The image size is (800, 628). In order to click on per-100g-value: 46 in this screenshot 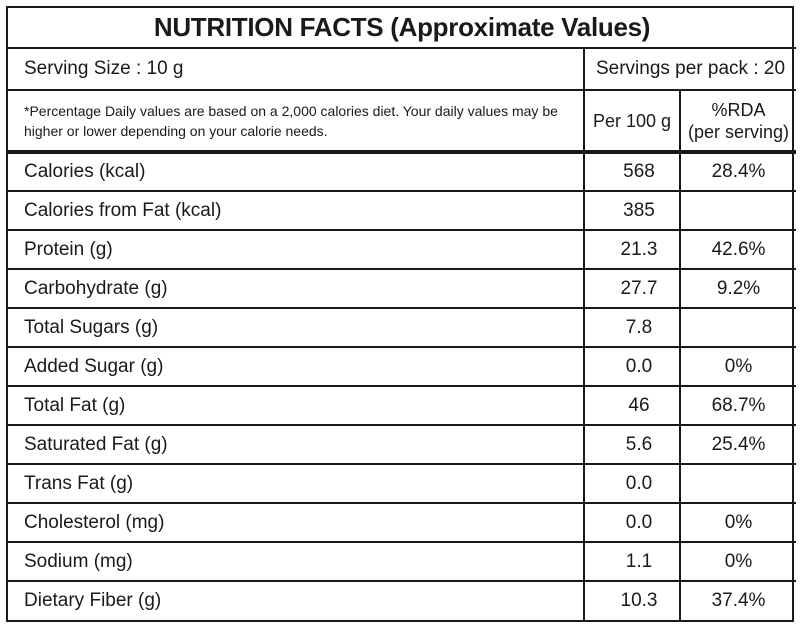, I will do `click(632, 405)`.